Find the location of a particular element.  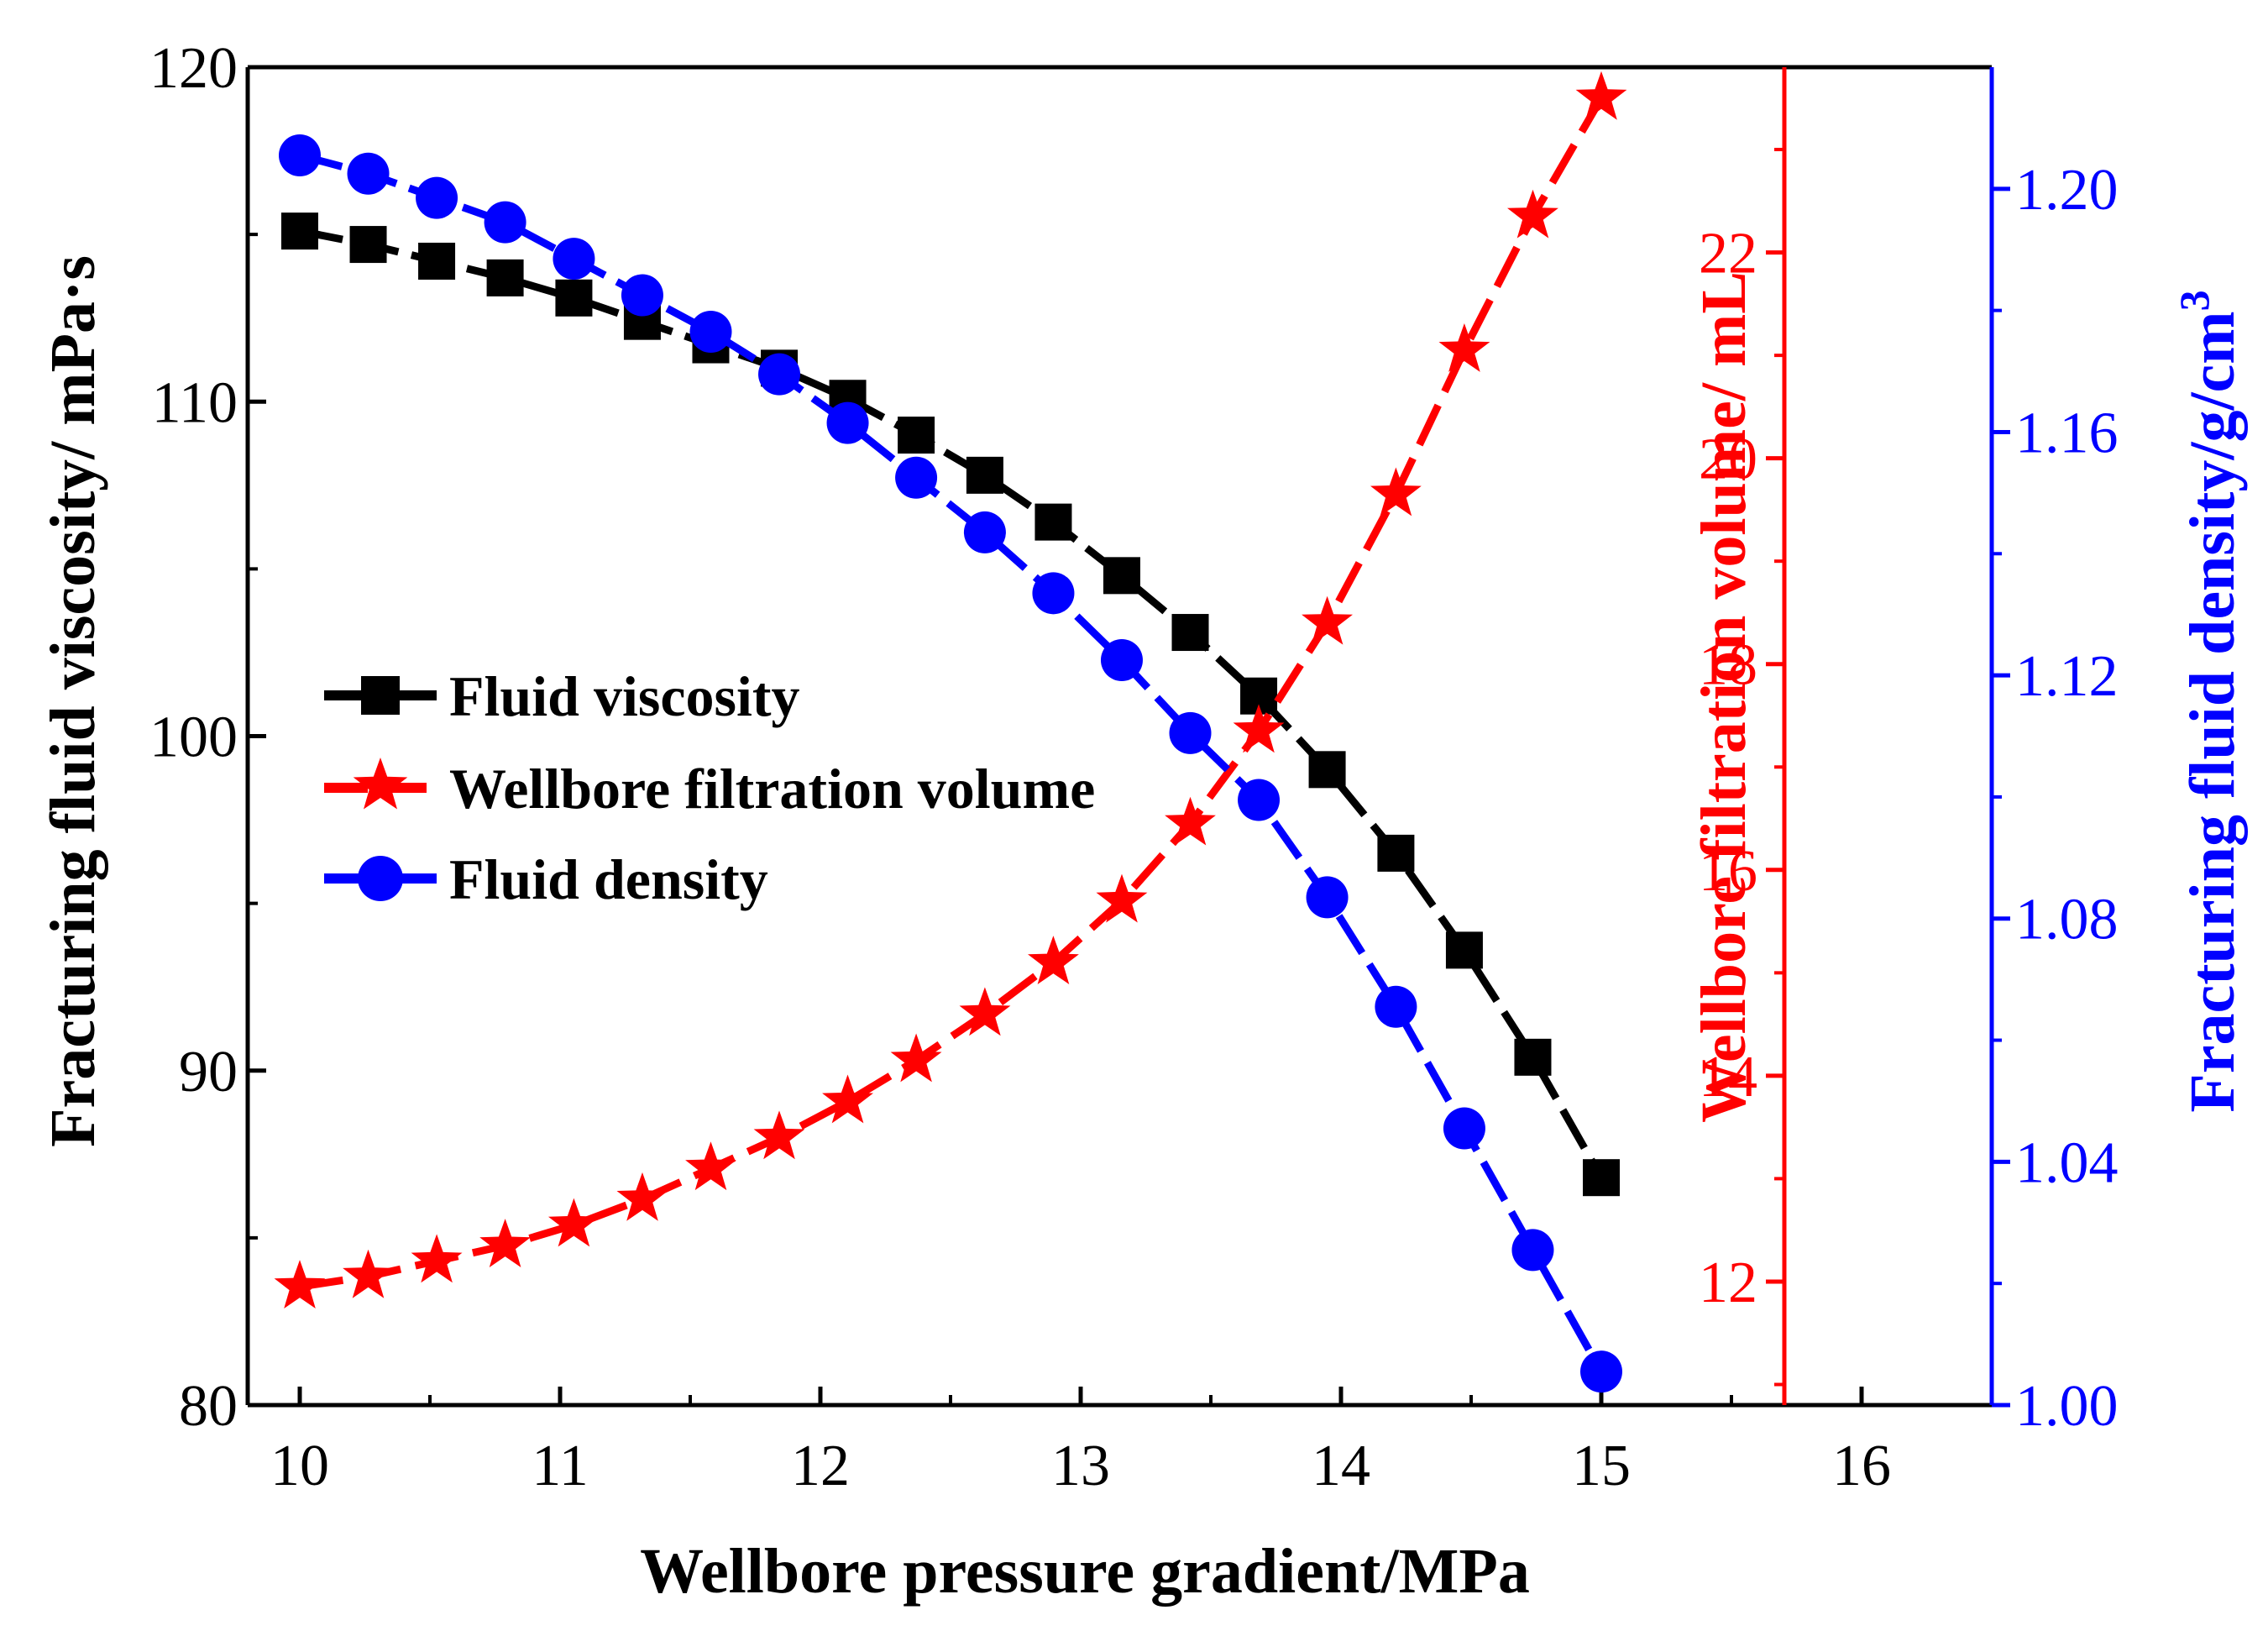

density-axis: 1.00 1.04 1.08 1.12 1.16 1.20 is located at coordinates (2054, 753).